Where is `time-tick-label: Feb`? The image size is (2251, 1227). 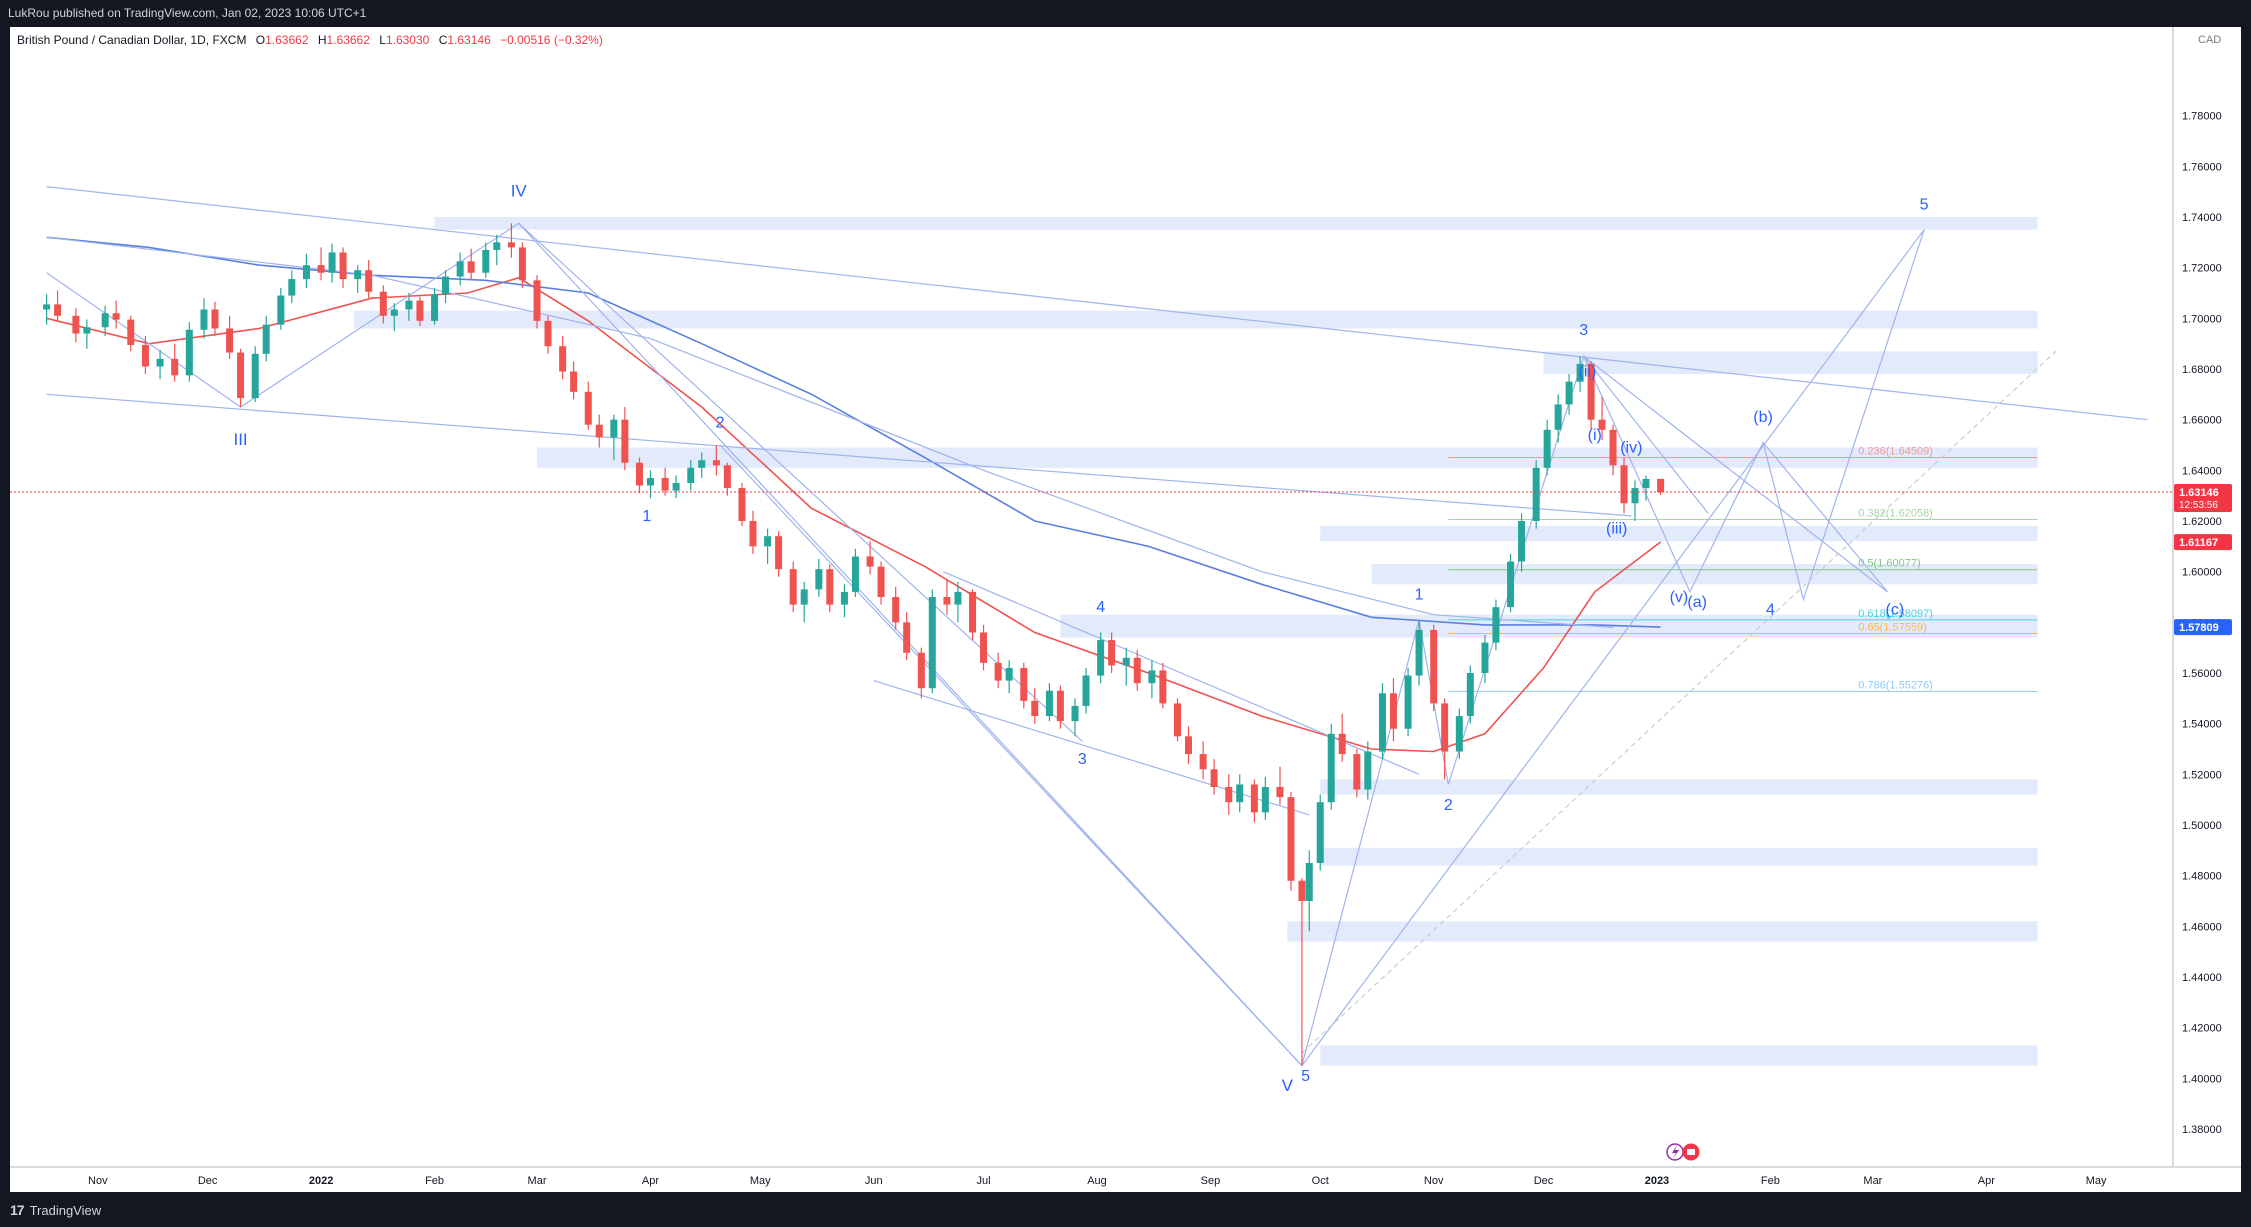
time-tick-label: Feb is located at coordinates (434, 1181).